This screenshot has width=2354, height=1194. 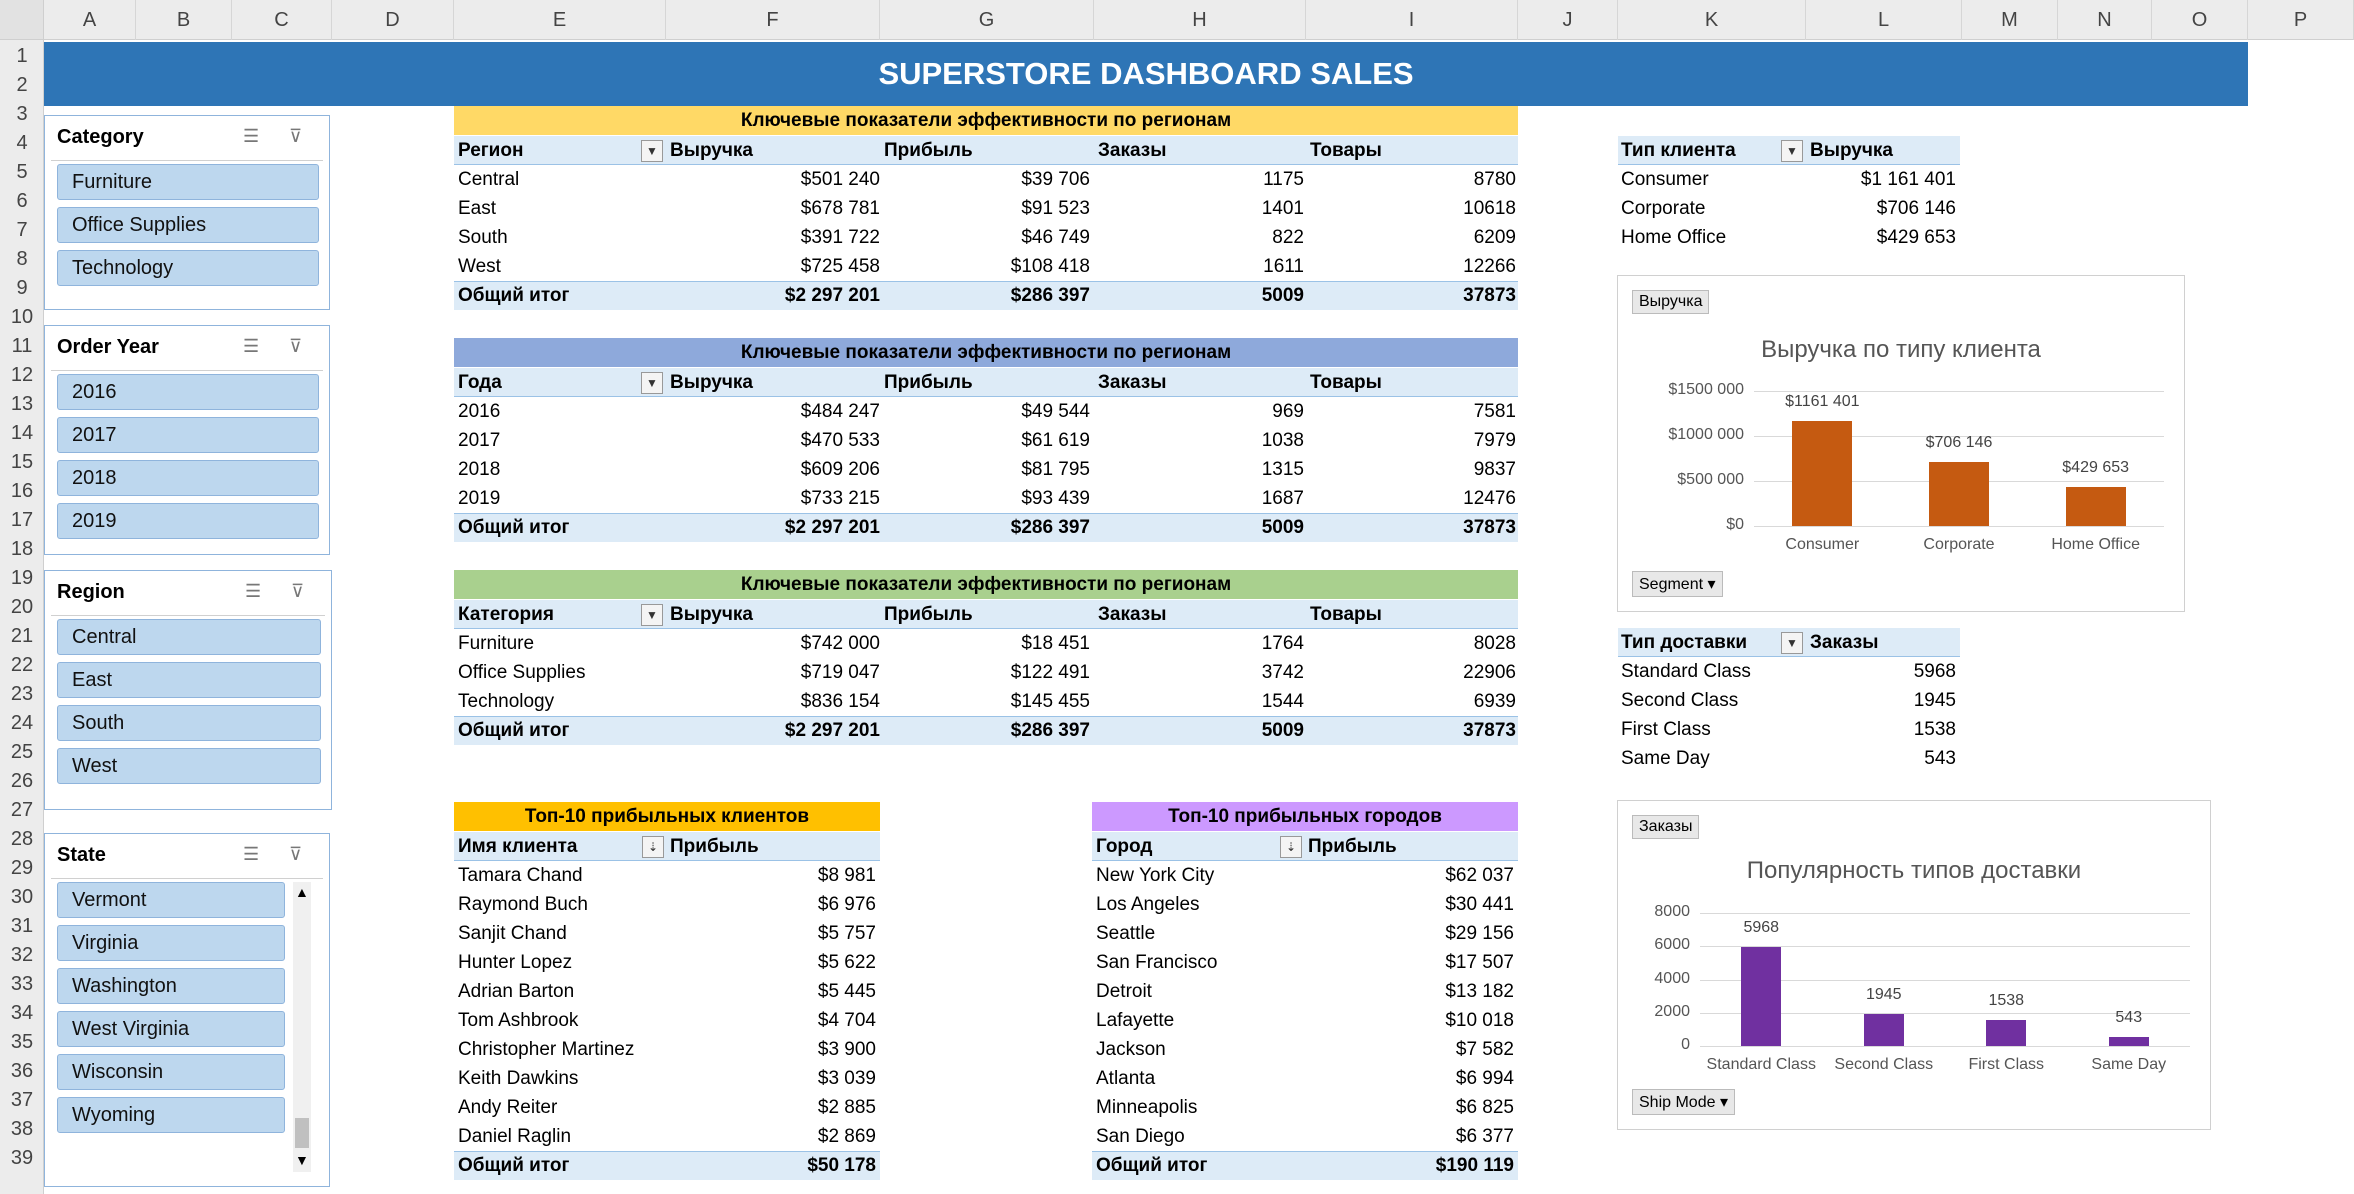 I want to click on row-header: 15, so click(x=22, y=462).